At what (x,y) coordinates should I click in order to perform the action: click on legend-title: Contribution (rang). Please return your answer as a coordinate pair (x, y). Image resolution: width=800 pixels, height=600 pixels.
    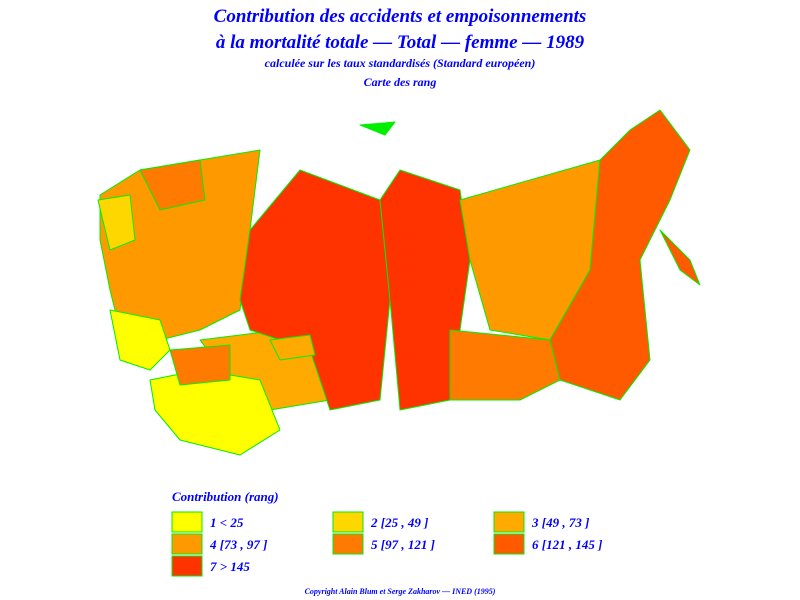
    Looking at the image, I should click on (225, 496).